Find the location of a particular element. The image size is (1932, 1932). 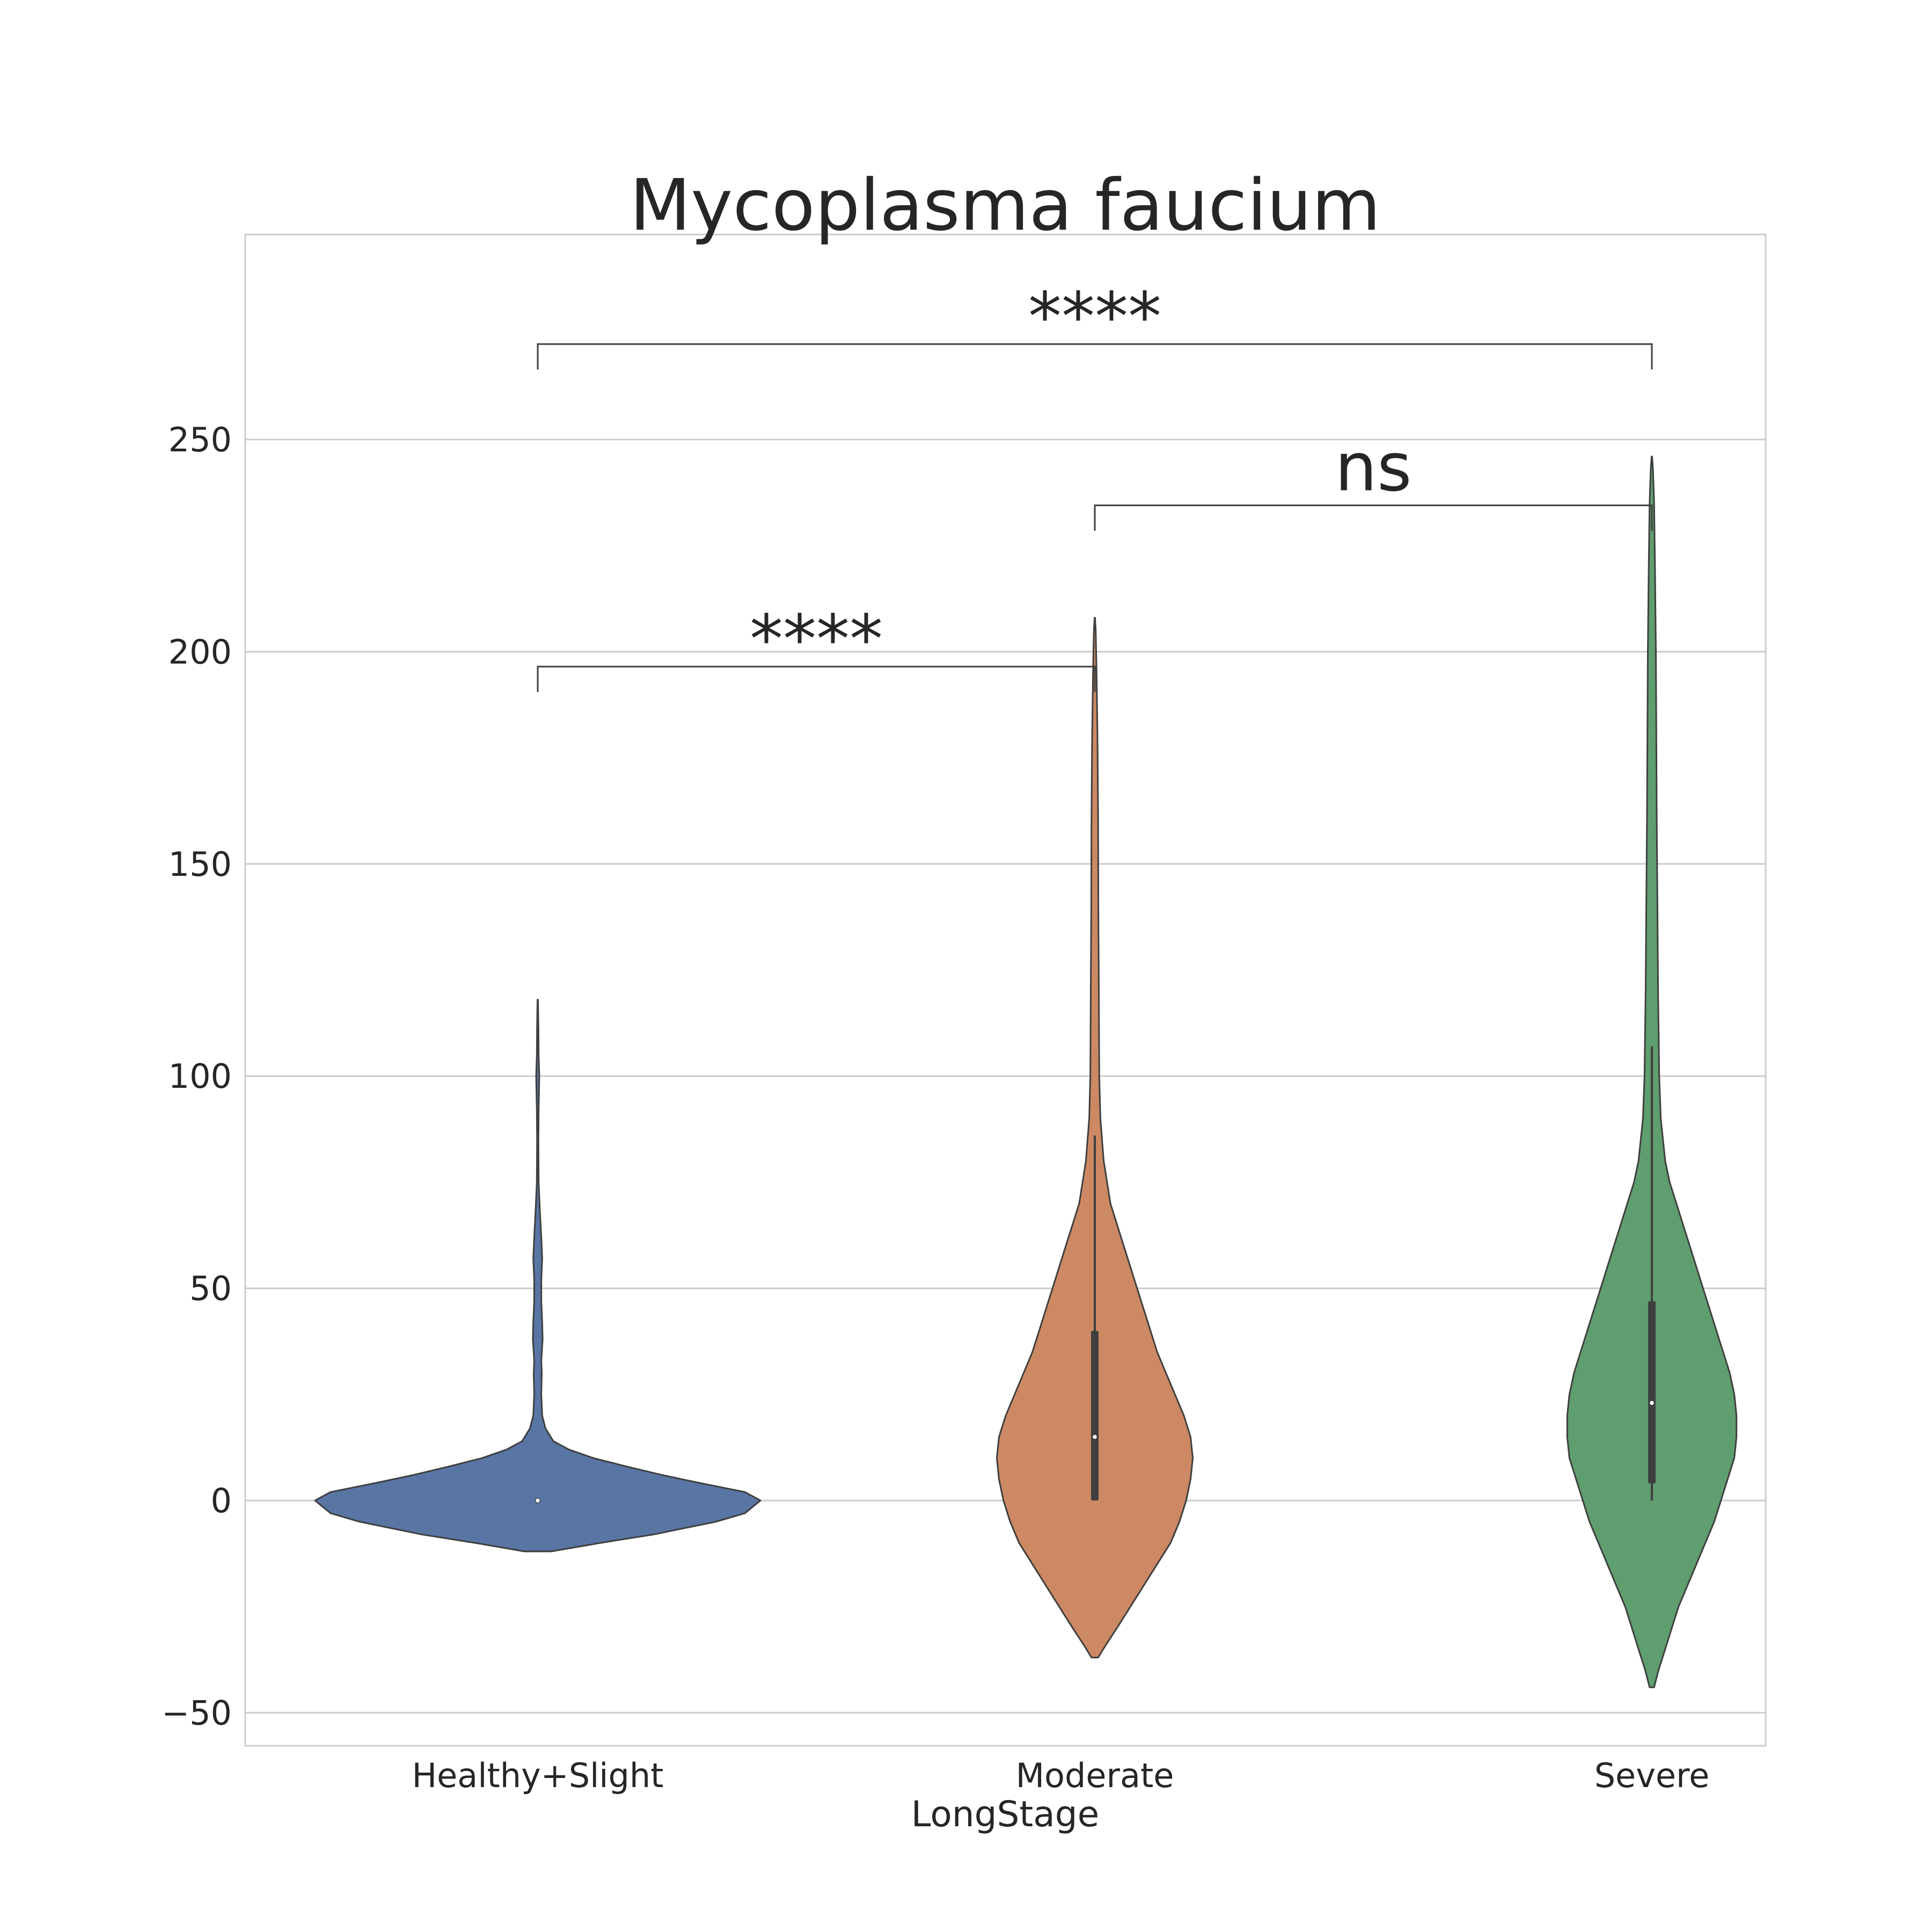

x-tick-label: Healthy+Slight is located at coordinates (538, 1775).